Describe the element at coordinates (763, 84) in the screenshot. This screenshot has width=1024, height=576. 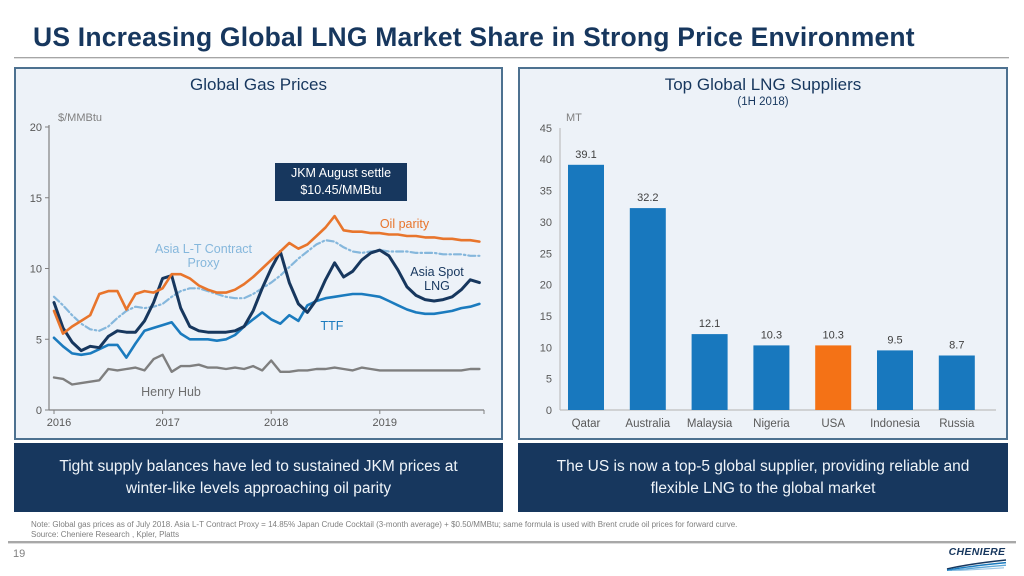
I see `lng-suppliers-title: Top Global LNG Suppliers` at that location.